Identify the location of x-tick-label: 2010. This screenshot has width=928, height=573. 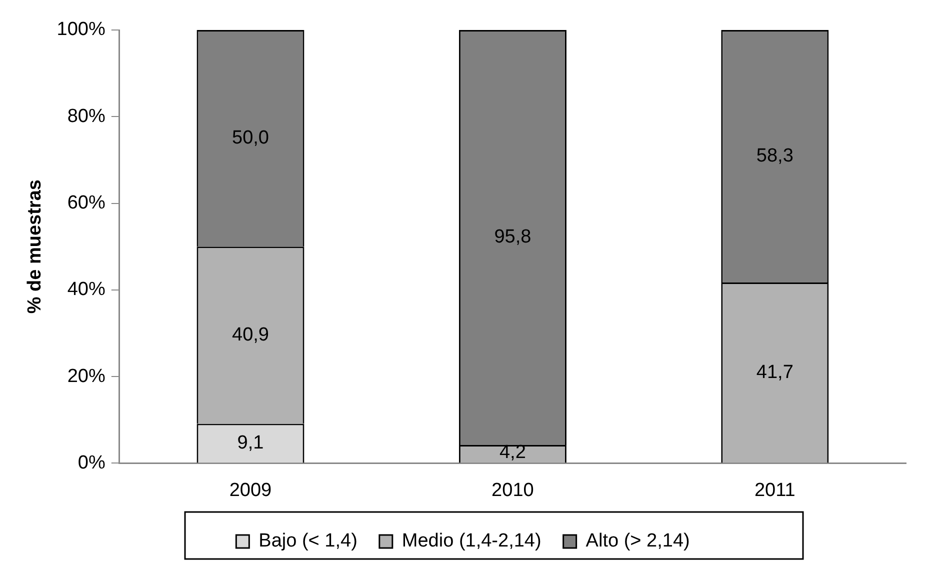
(513, 490).